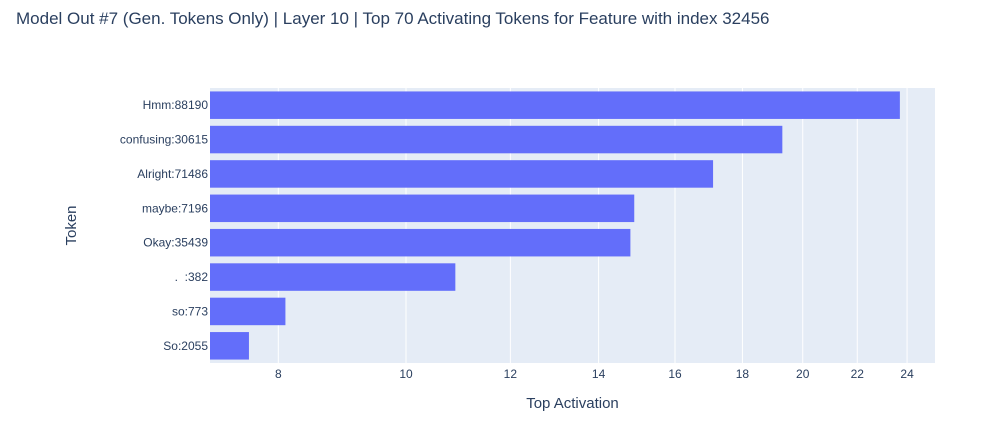 The image size is (988, 429). I want to click on y-tick-label: Okay:35439, so click(175, 243).